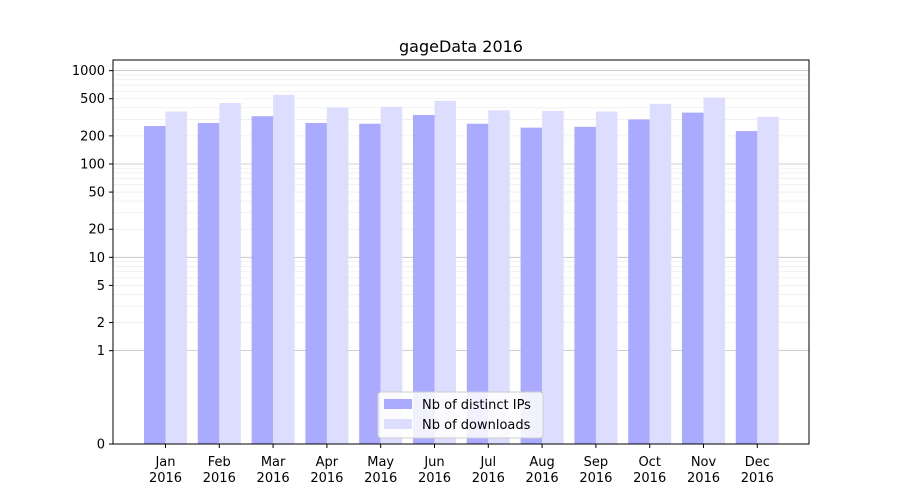  I want to click on y-tick-label: 0, so click(101, 445).